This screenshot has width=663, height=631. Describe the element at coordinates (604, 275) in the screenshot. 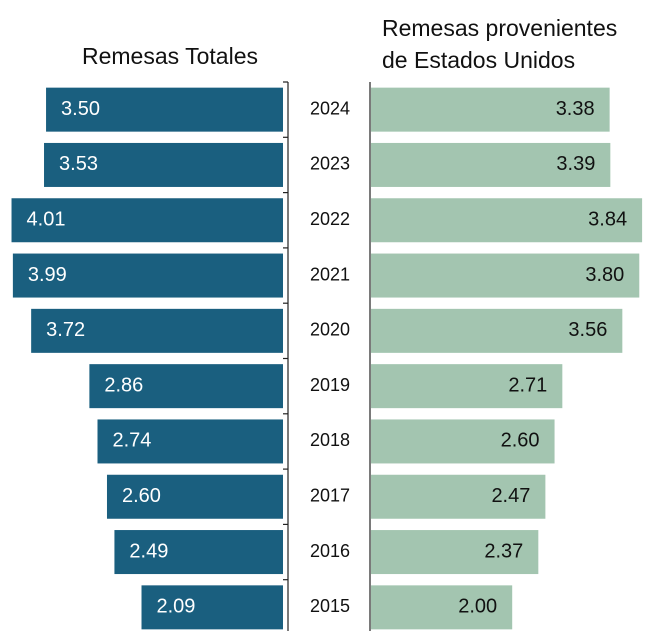

I see `value-label-right: 3.80` at that location.